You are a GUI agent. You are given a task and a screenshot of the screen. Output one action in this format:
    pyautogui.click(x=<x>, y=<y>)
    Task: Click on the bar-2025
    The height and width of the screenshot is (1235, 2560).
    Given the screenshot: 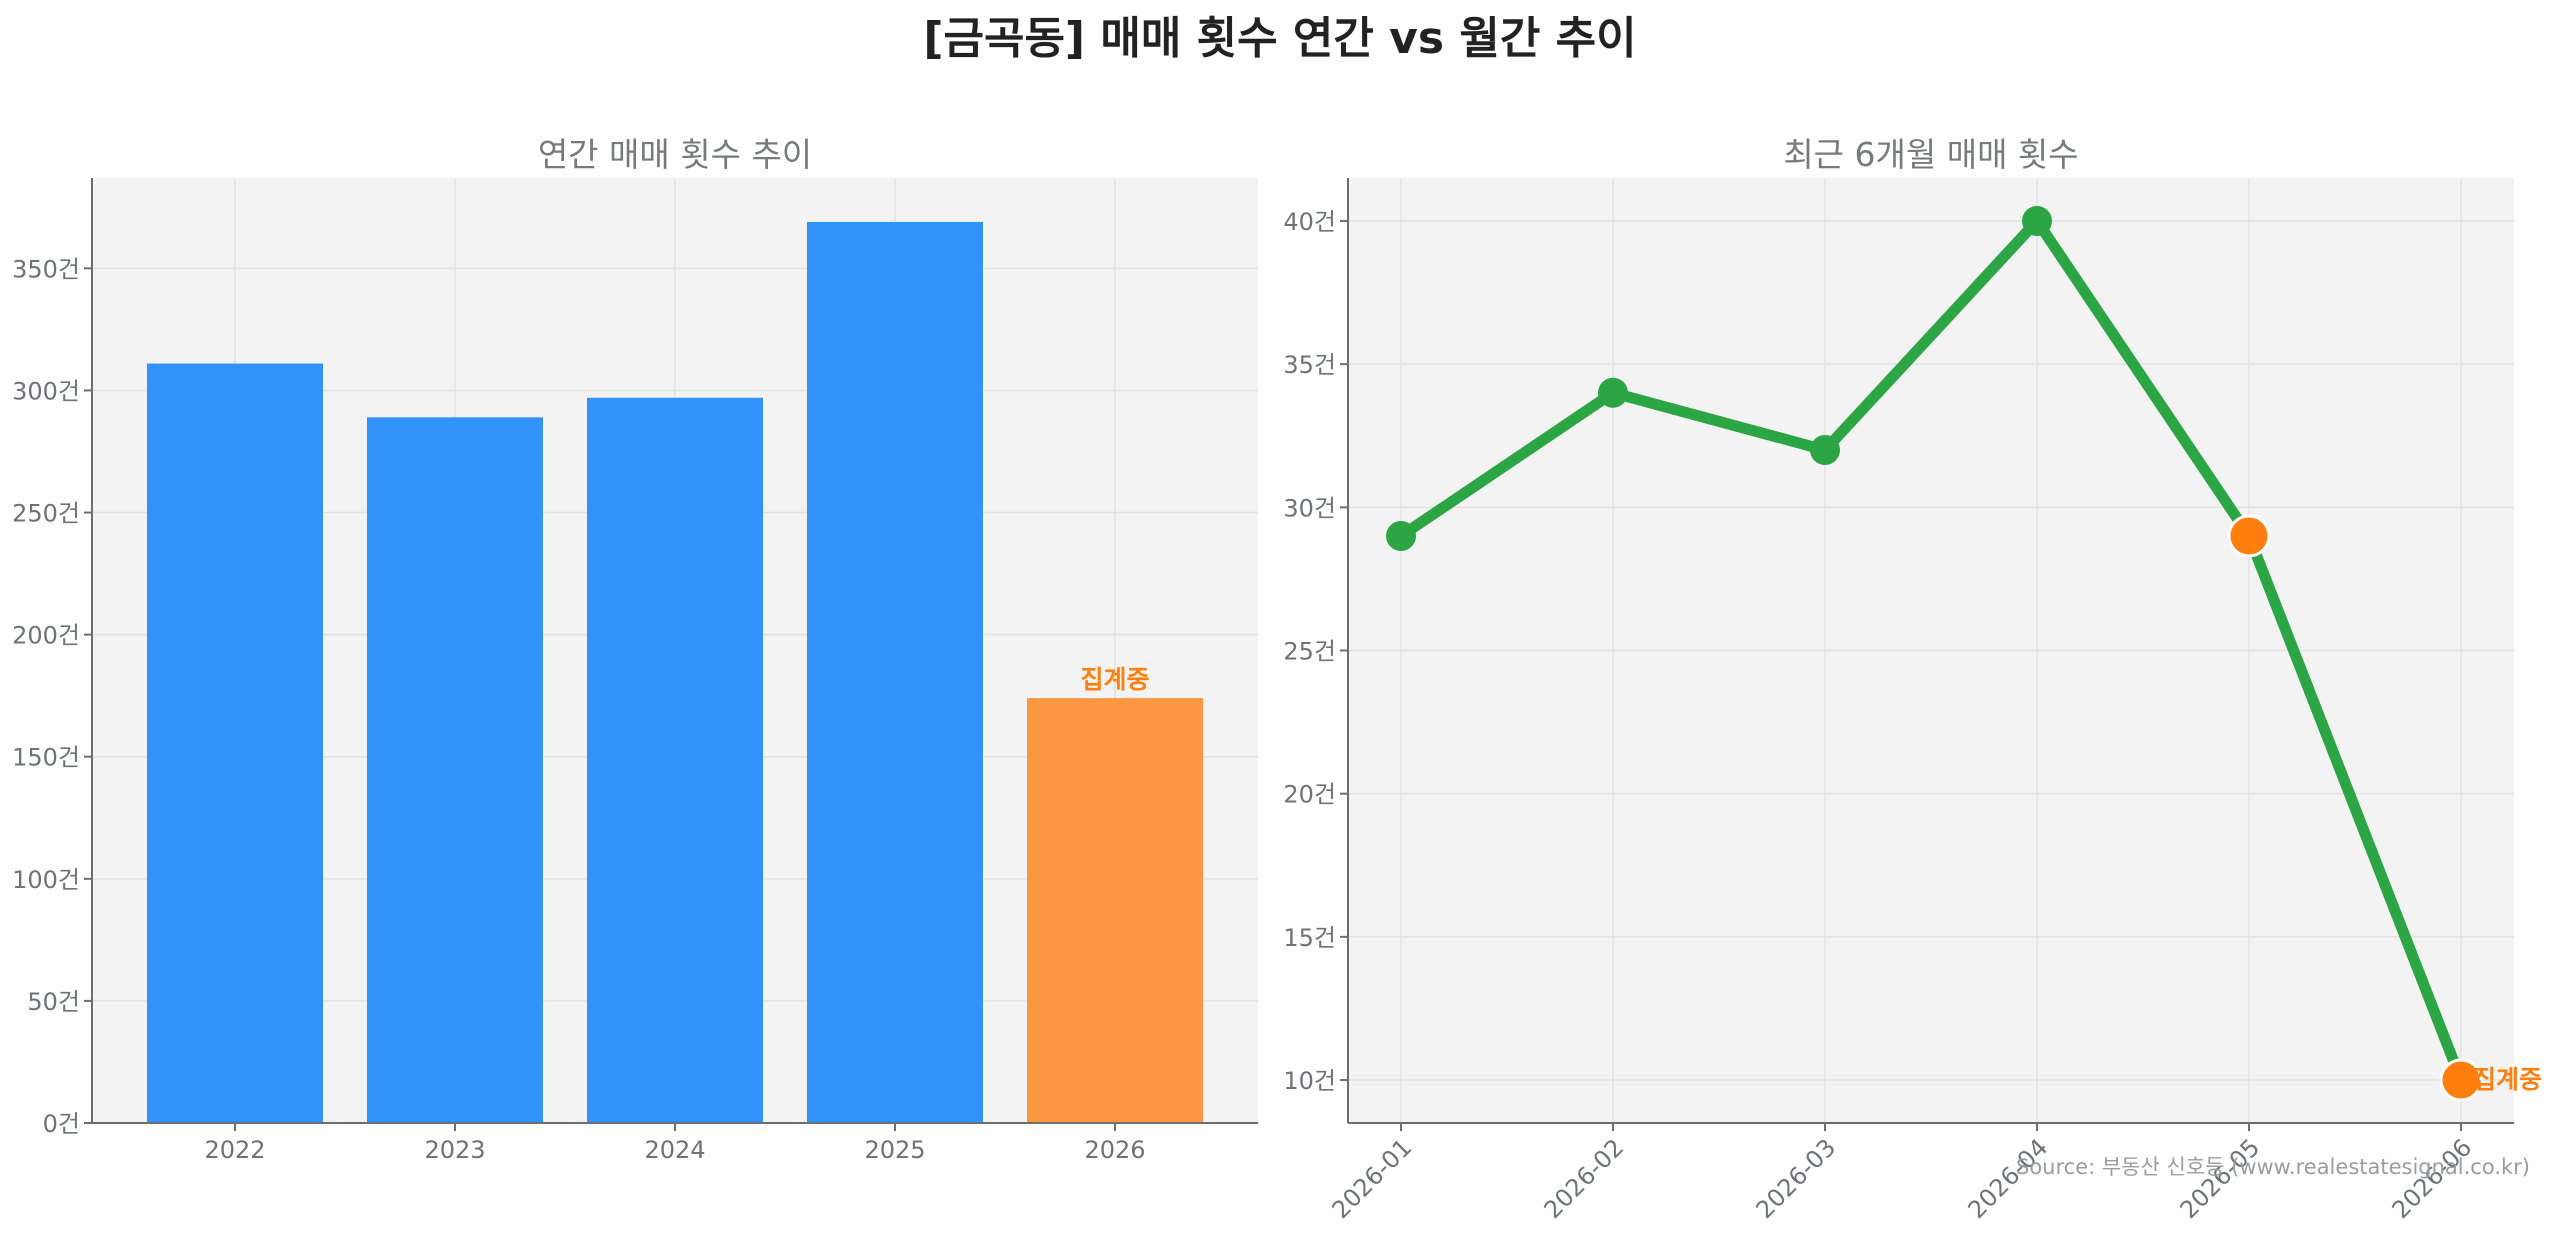 What is the action you would take?
    pyautogui.click(x=895, y=672)
    